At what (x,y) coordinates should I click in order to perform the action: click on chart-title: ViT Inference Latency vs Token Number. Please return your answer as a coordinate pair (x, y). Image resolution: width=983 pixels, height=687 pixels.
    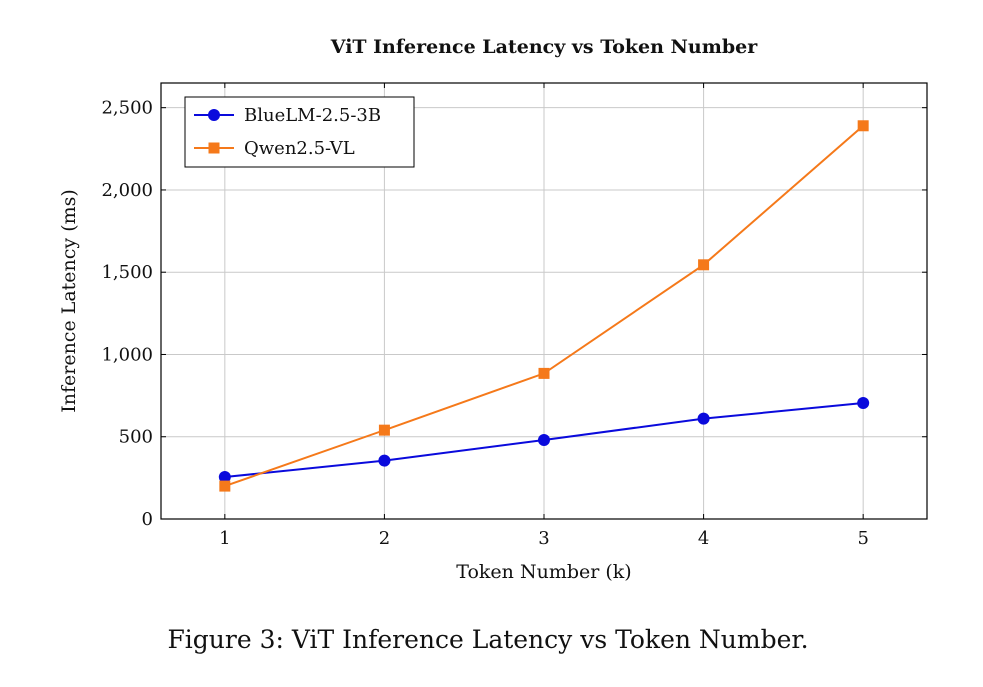
    Looking at the image, I should click on (544, 47).